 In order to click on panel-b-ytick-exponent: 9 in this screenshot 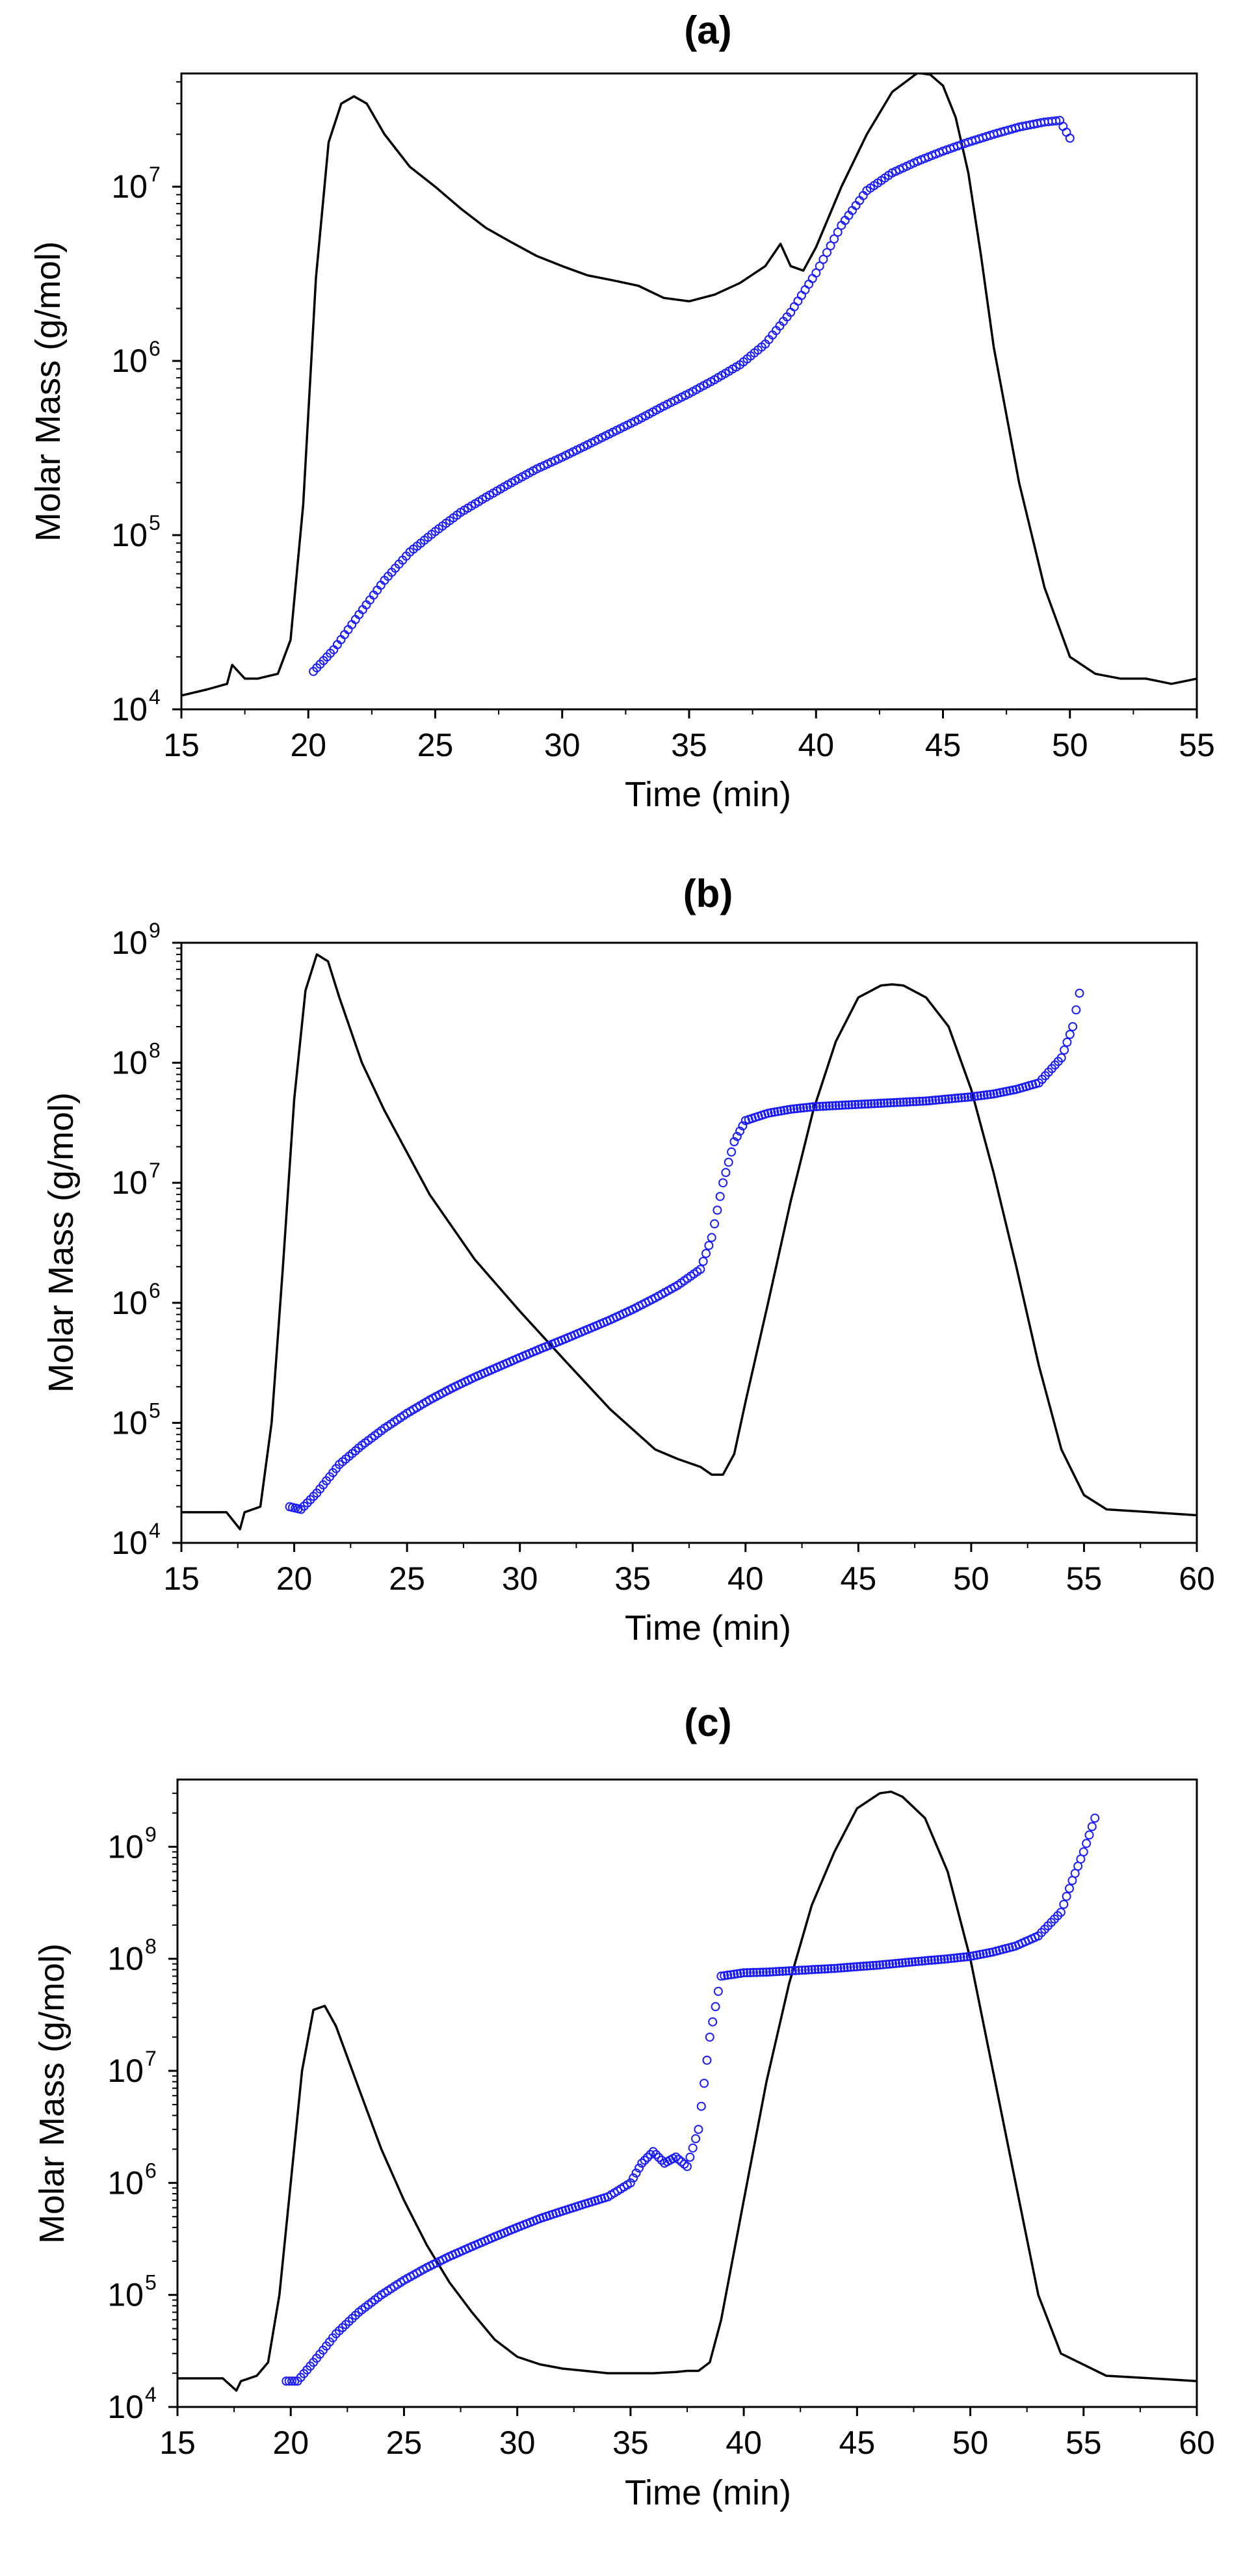, I will do `click(155, 930)`.